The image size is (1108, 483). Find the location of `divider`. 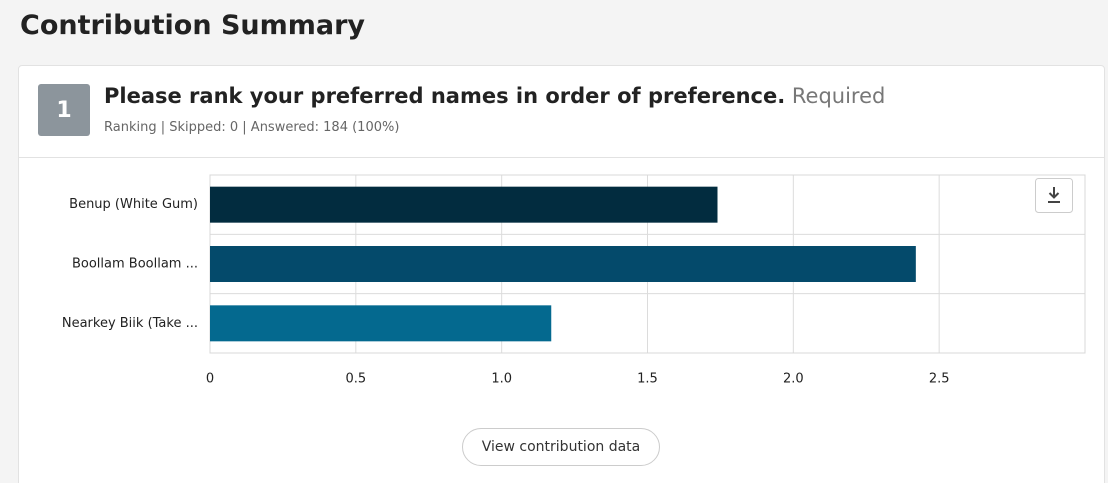

divider is located at coordinates (561, 157).